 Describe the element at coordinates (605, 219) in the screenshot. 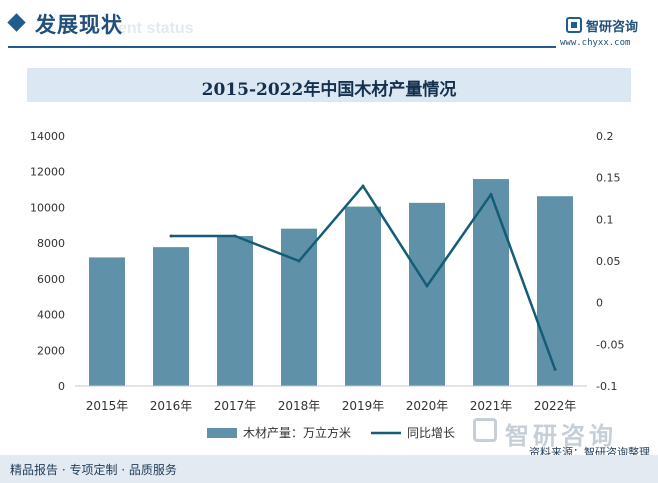

I see `y-right-tick-label: 0.1` at that location.